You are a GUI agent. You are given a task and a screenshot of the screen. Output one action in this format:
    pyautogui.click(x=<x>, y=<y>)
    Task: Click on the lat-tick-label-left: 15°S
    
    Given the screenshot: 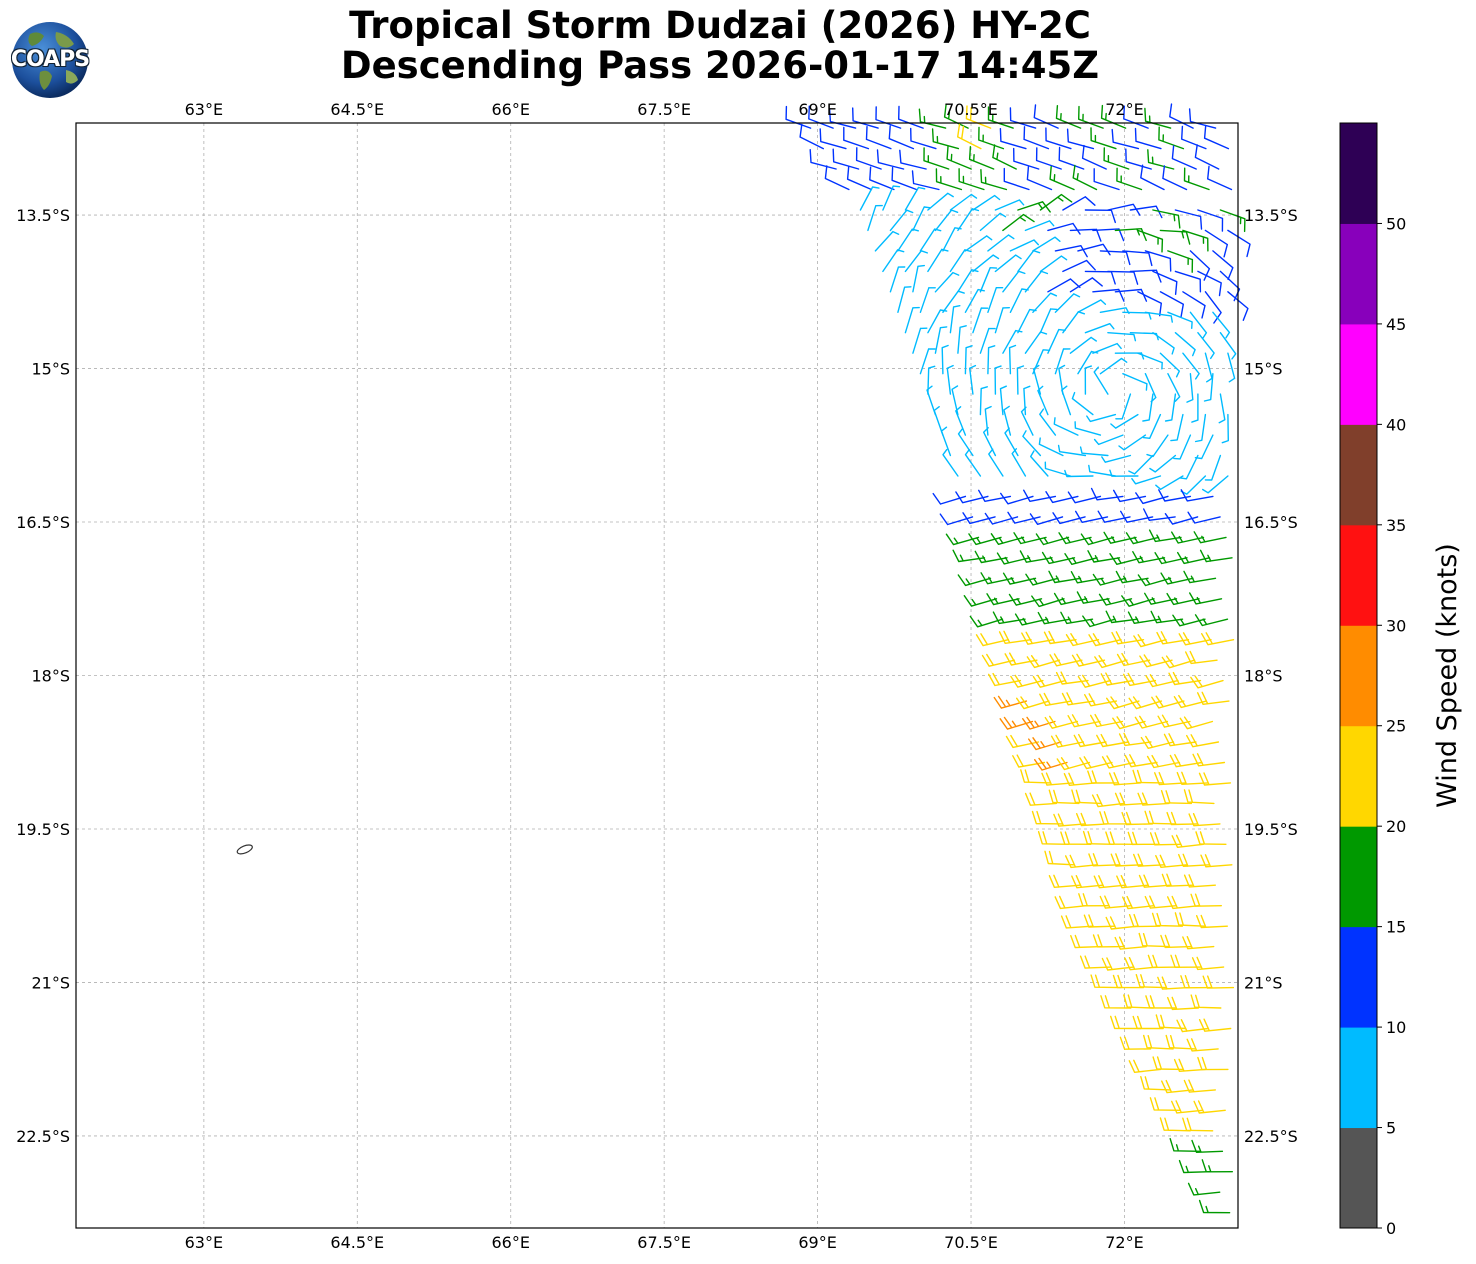 What is the action you would take?
    pyautogui.click(x=50, y=369)
    